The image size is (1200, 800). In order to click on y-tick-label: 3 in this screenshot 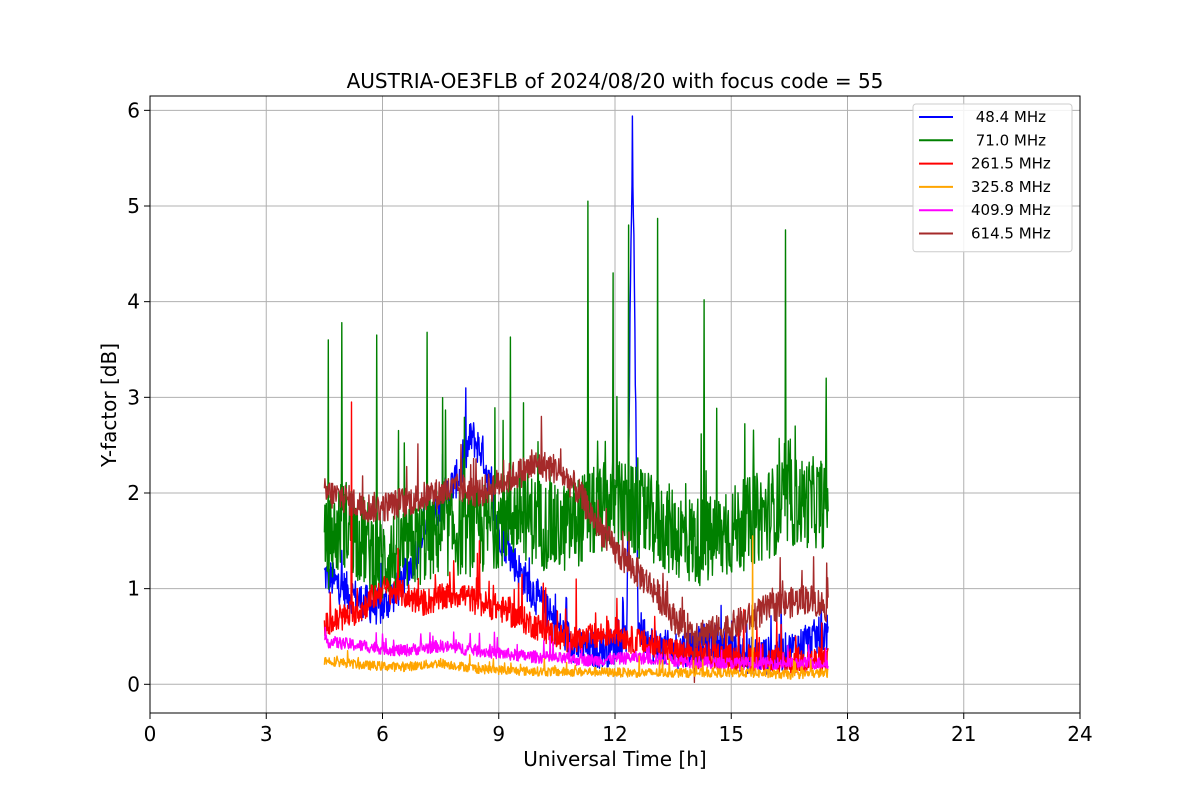, I will do `click(133, 397)`.